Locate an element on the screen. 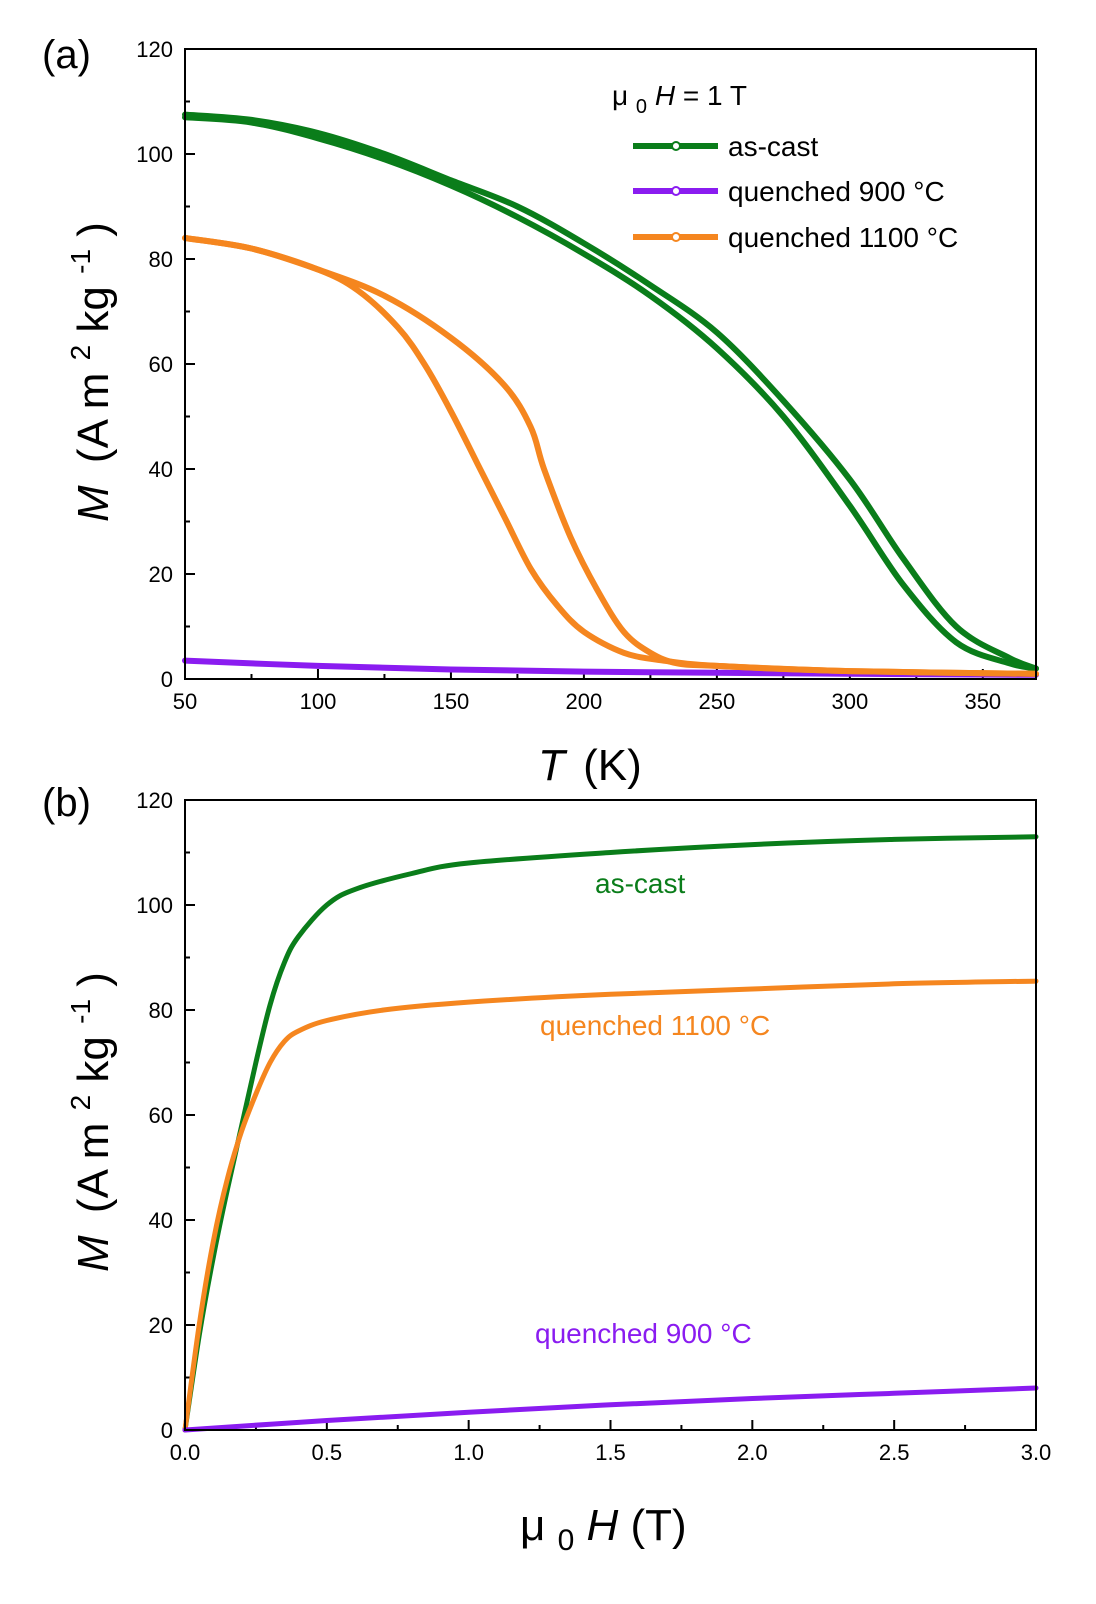 This screenshot has height=1604, width=1096. panel-b-xtick-label: 3.0 is located at coordinates (1036, 1452).